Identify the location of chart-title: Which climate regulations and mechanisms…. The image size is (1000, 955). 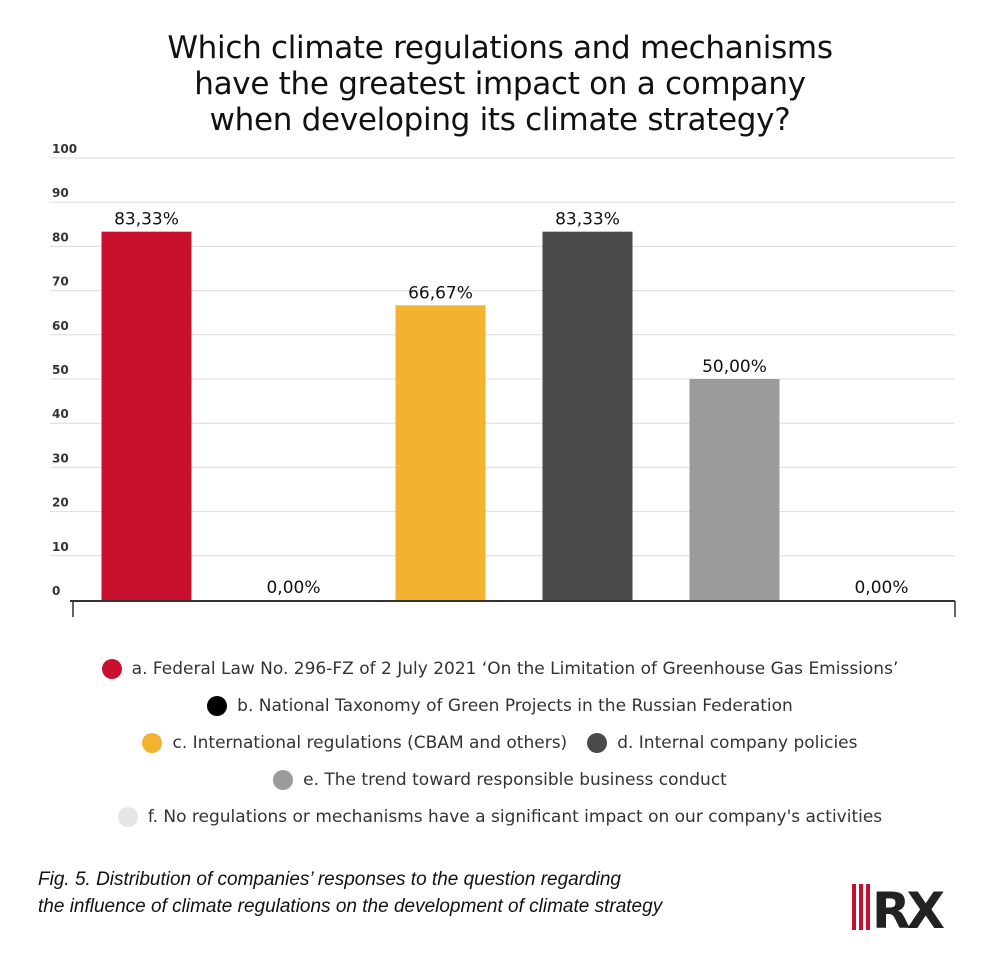
(500, 84).